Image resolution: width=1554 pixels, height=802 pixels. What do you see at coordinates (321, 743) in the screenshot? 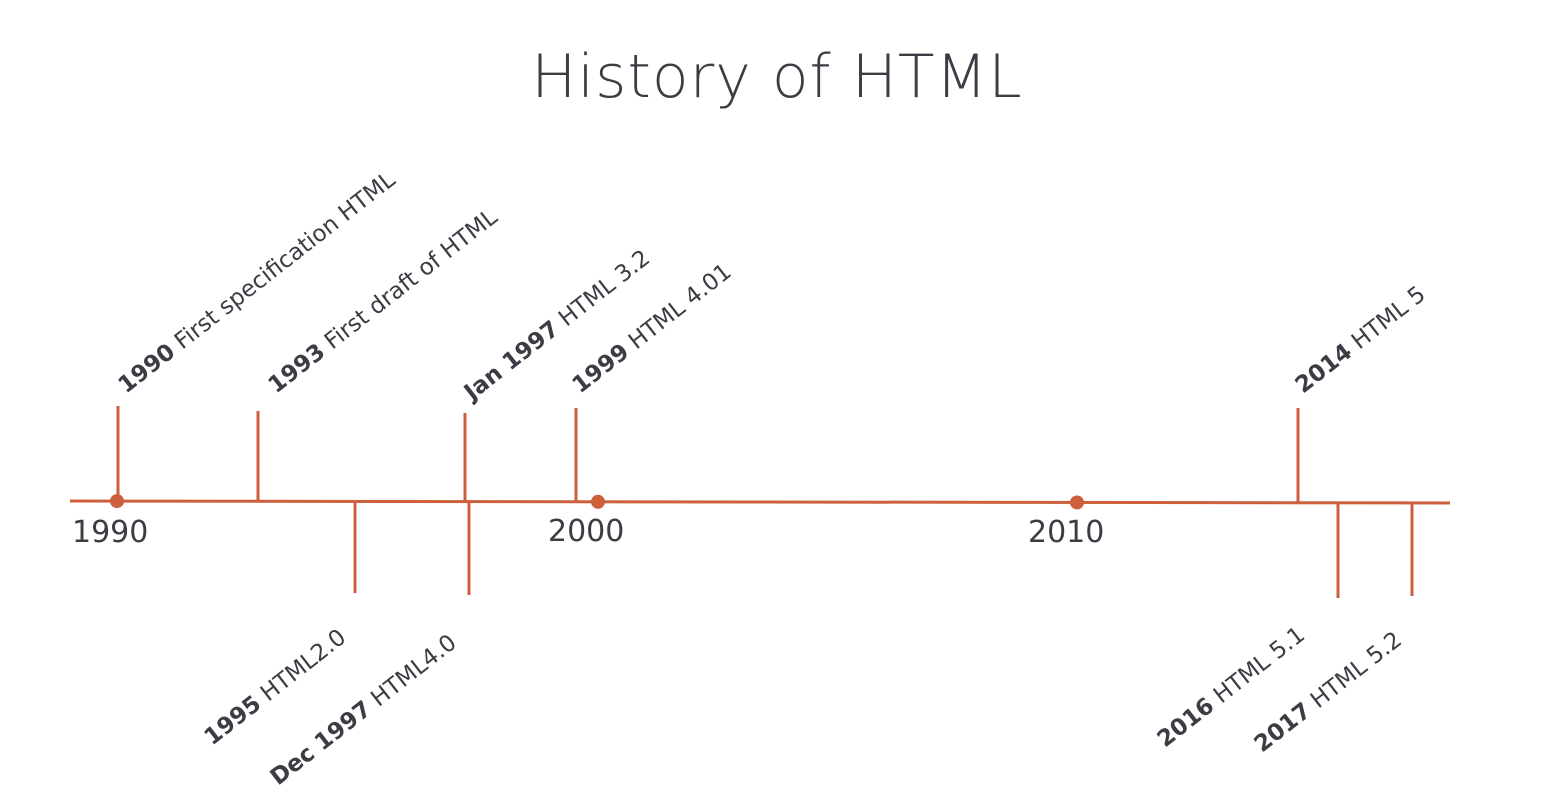
I see `event-year: Dec 1997` at bounding box center [321, 743].